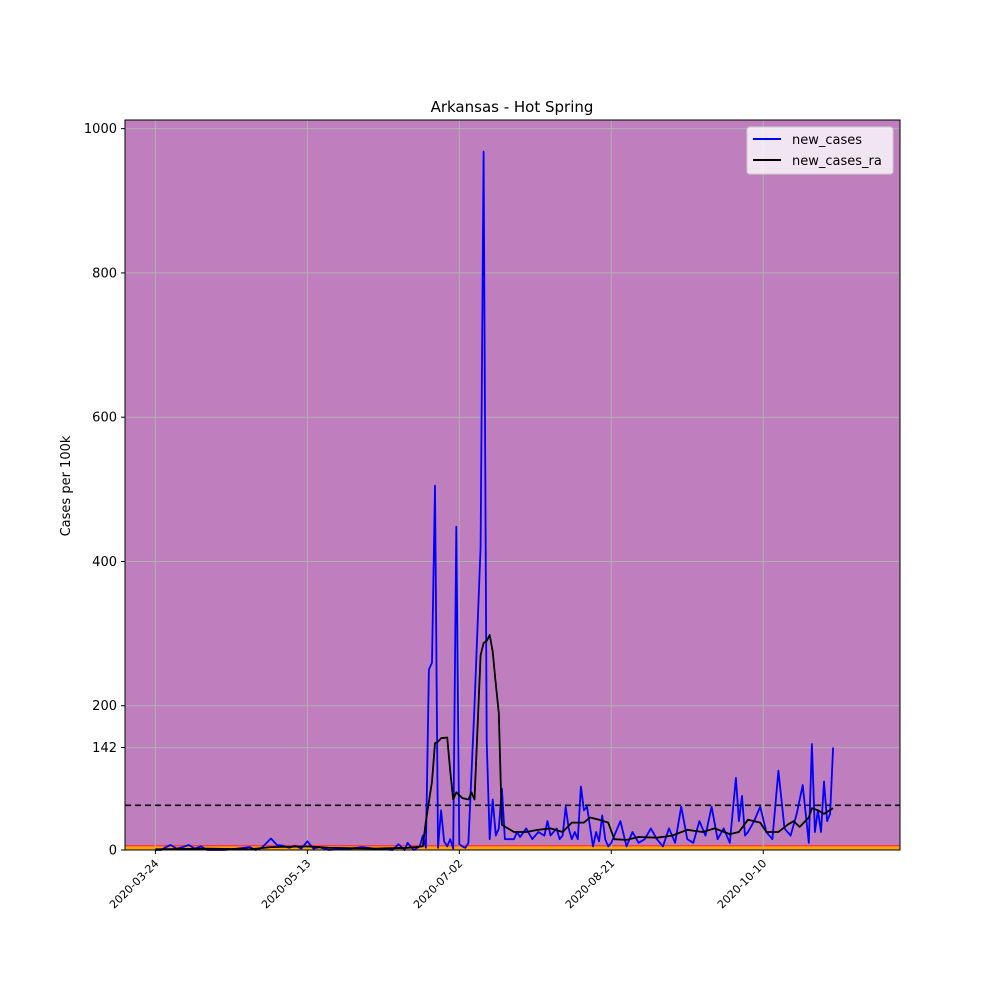 The image size is (1000, 1000). What do you see at coordinates (100, 129) in the screenshot?
I see `y-tick-label: 1000` at bounding box center [100, 129].